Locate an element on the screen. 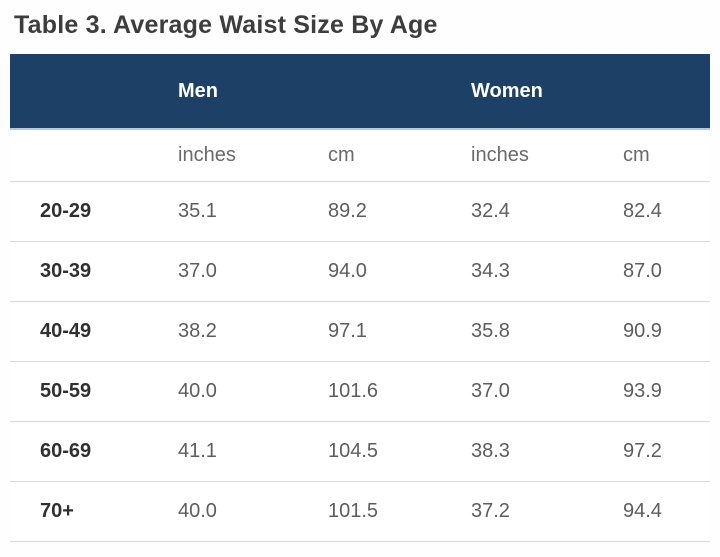  value-cell: 90.9 is located at coordinates (652, 331).